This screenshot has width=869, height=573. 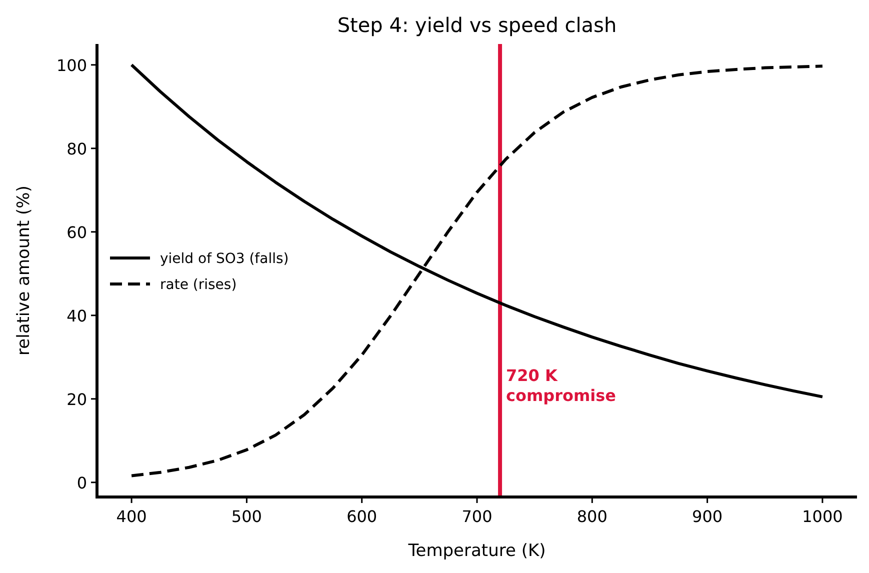 What do you see at coordinates (76, 148) in the screenshot?
I see `y-tick-label: 80` at bounding box center [76, 148].